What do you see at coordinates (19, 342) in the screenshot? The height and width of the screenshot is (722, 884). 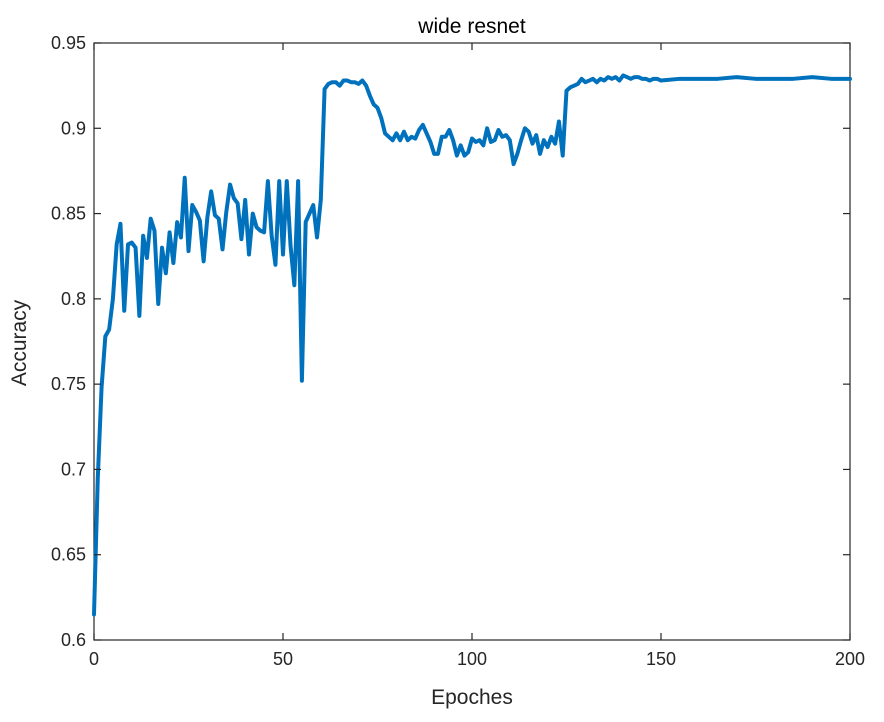 I see `y-axis-label: Accuracy` at bounding box center [19, 342].